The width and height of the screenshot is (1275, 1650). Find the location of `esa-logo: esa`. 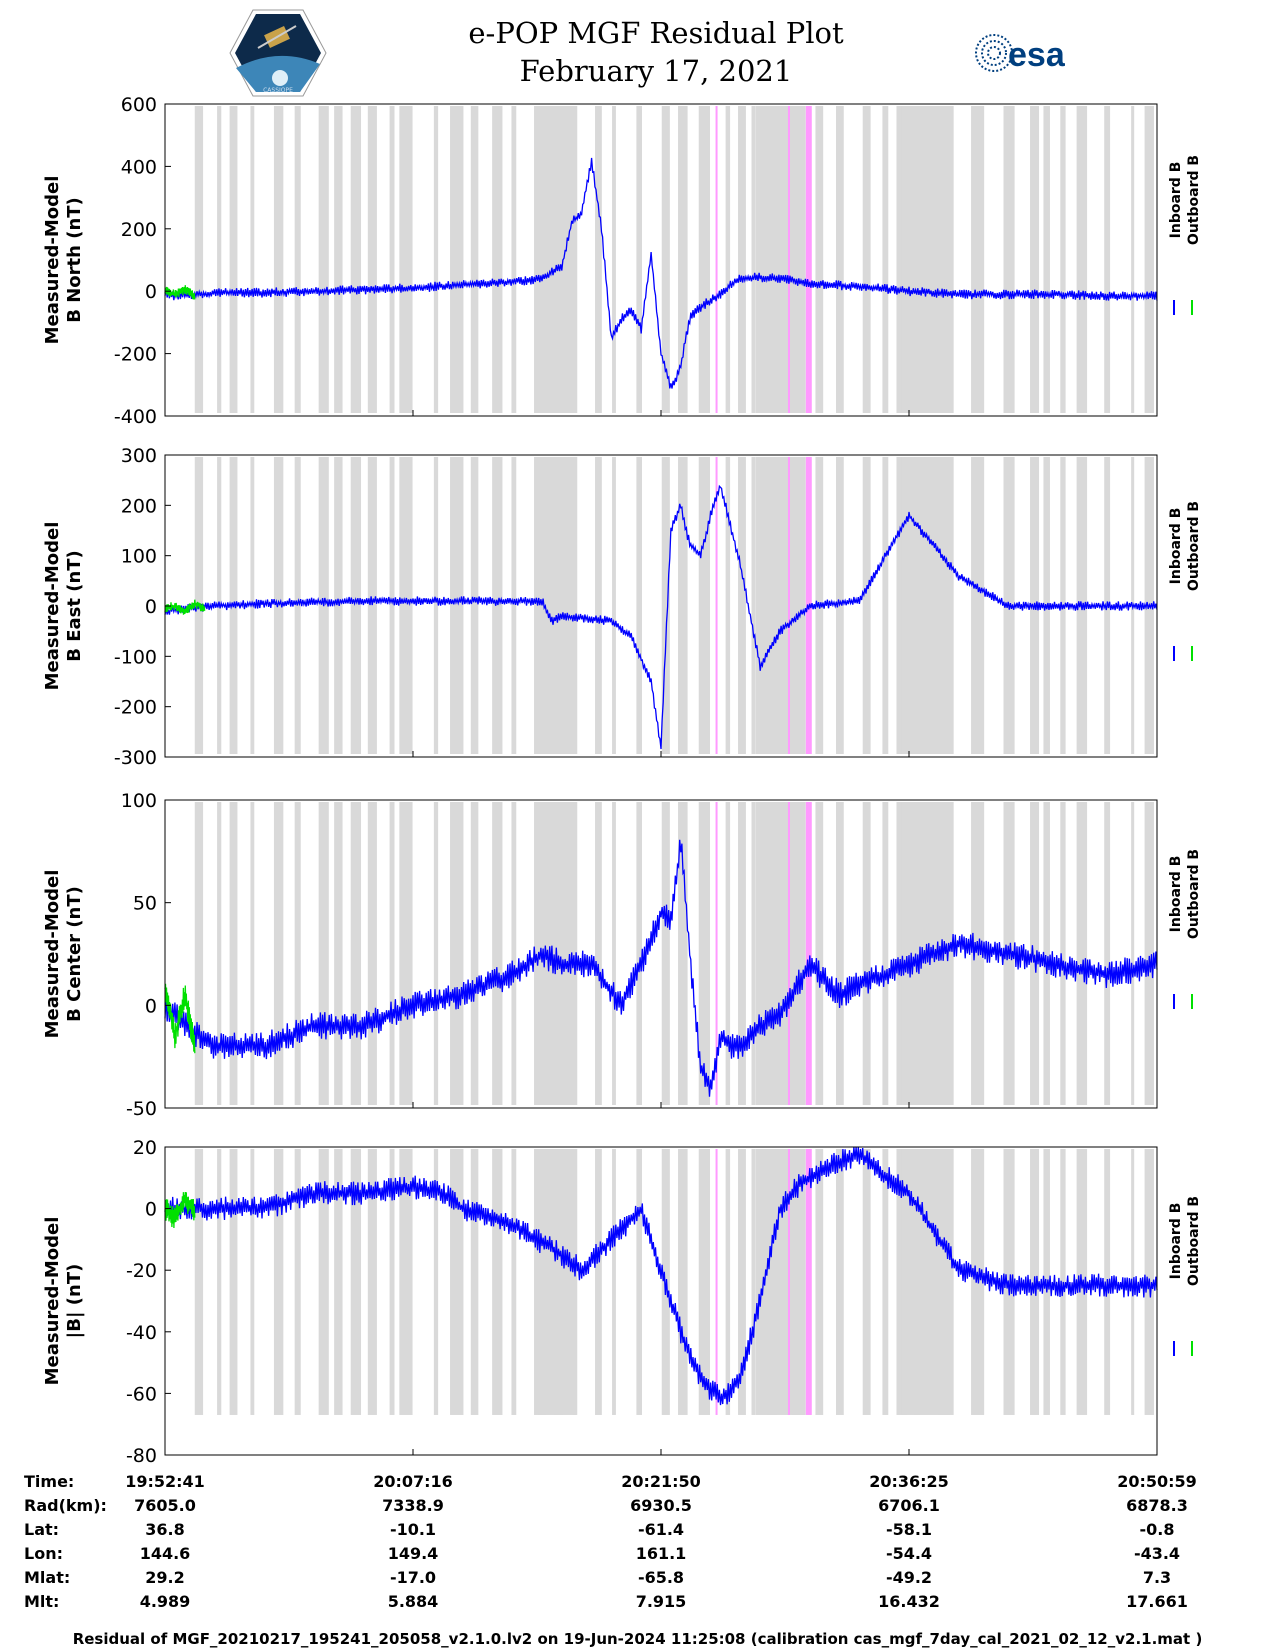

esa-logo: esa is located at coordinates (1020, 54).